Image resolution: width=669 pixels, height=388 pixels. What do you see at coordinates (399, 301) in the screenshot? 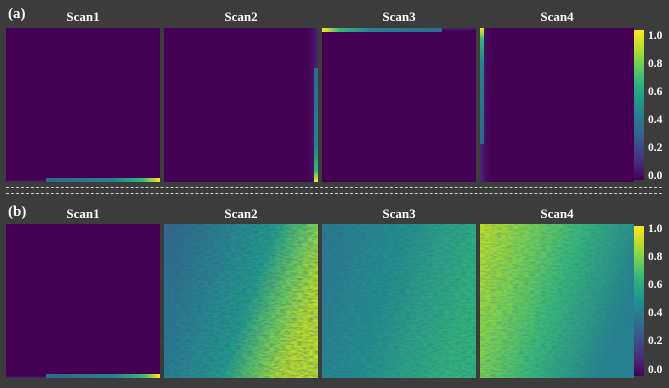
I see `panel-b-scan3-heatmap` at bounding box center [399, 301].